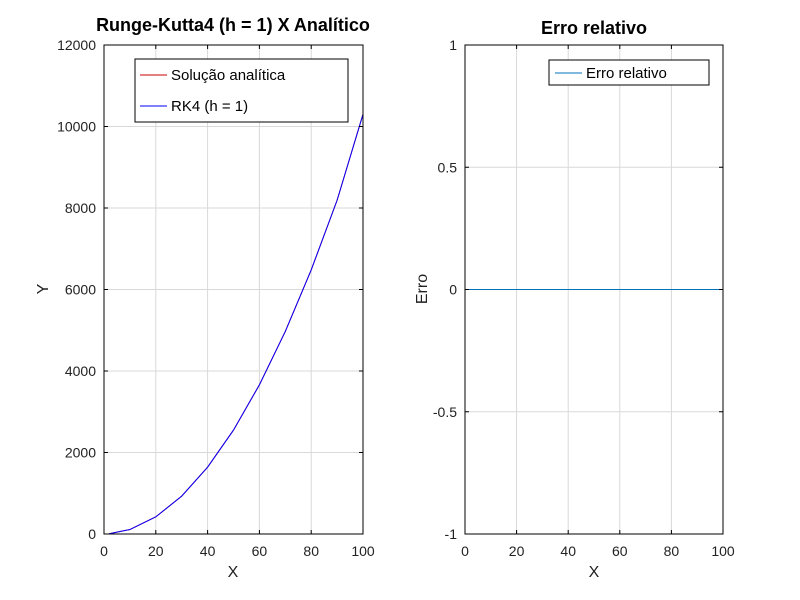  Describe the element at coordinates (448, 167) in the screenshot. I see `y-tick-label: 0.5` at that location.